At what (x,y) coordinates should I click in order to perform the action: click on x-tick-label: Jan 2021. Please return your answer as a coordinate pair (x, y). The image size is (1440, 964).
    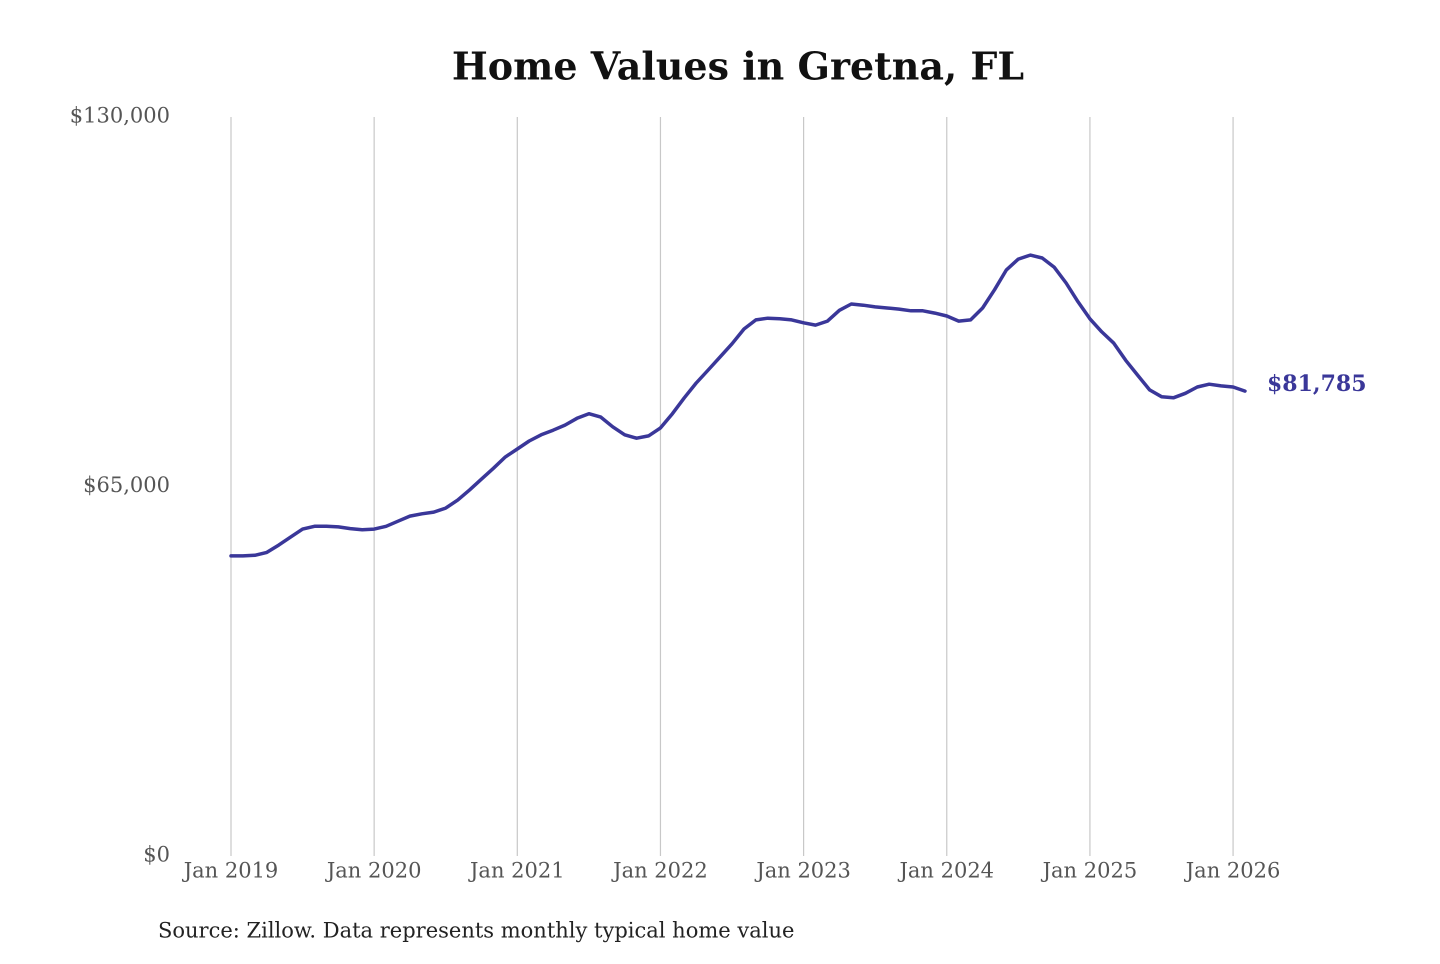
    Looking at the image, I should click on (516, 871).